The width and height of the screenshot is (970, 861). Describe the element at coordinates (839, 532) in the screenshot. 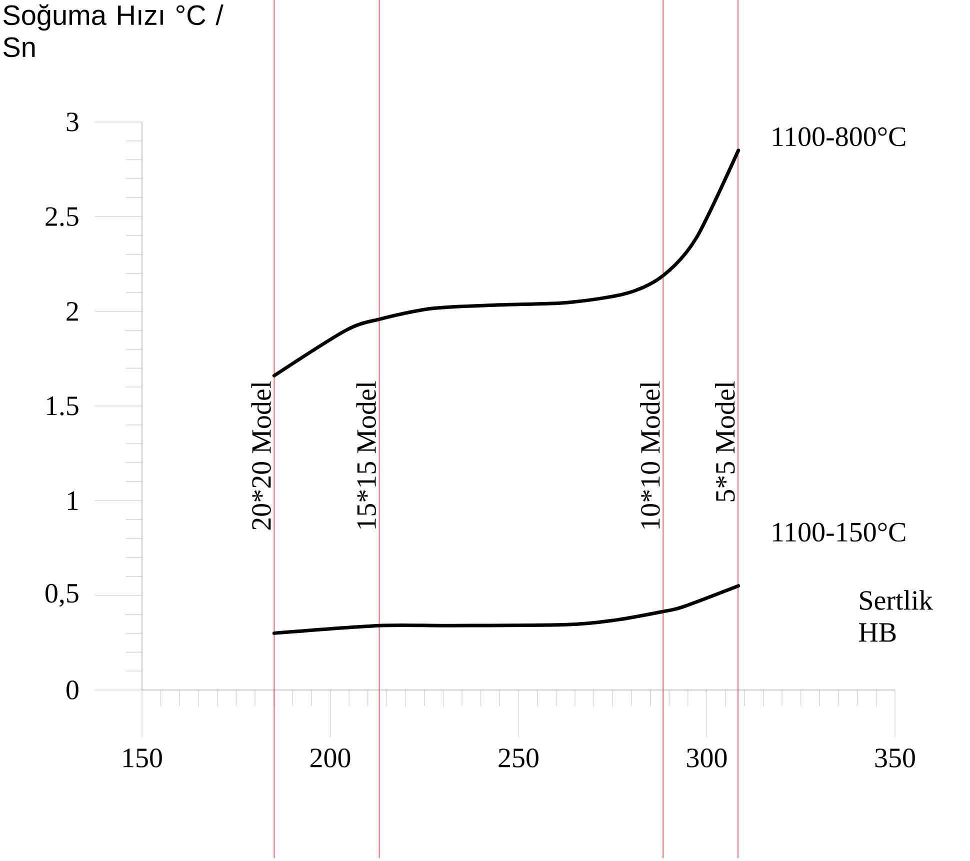

I see `text: 1100-150°C` at that location.